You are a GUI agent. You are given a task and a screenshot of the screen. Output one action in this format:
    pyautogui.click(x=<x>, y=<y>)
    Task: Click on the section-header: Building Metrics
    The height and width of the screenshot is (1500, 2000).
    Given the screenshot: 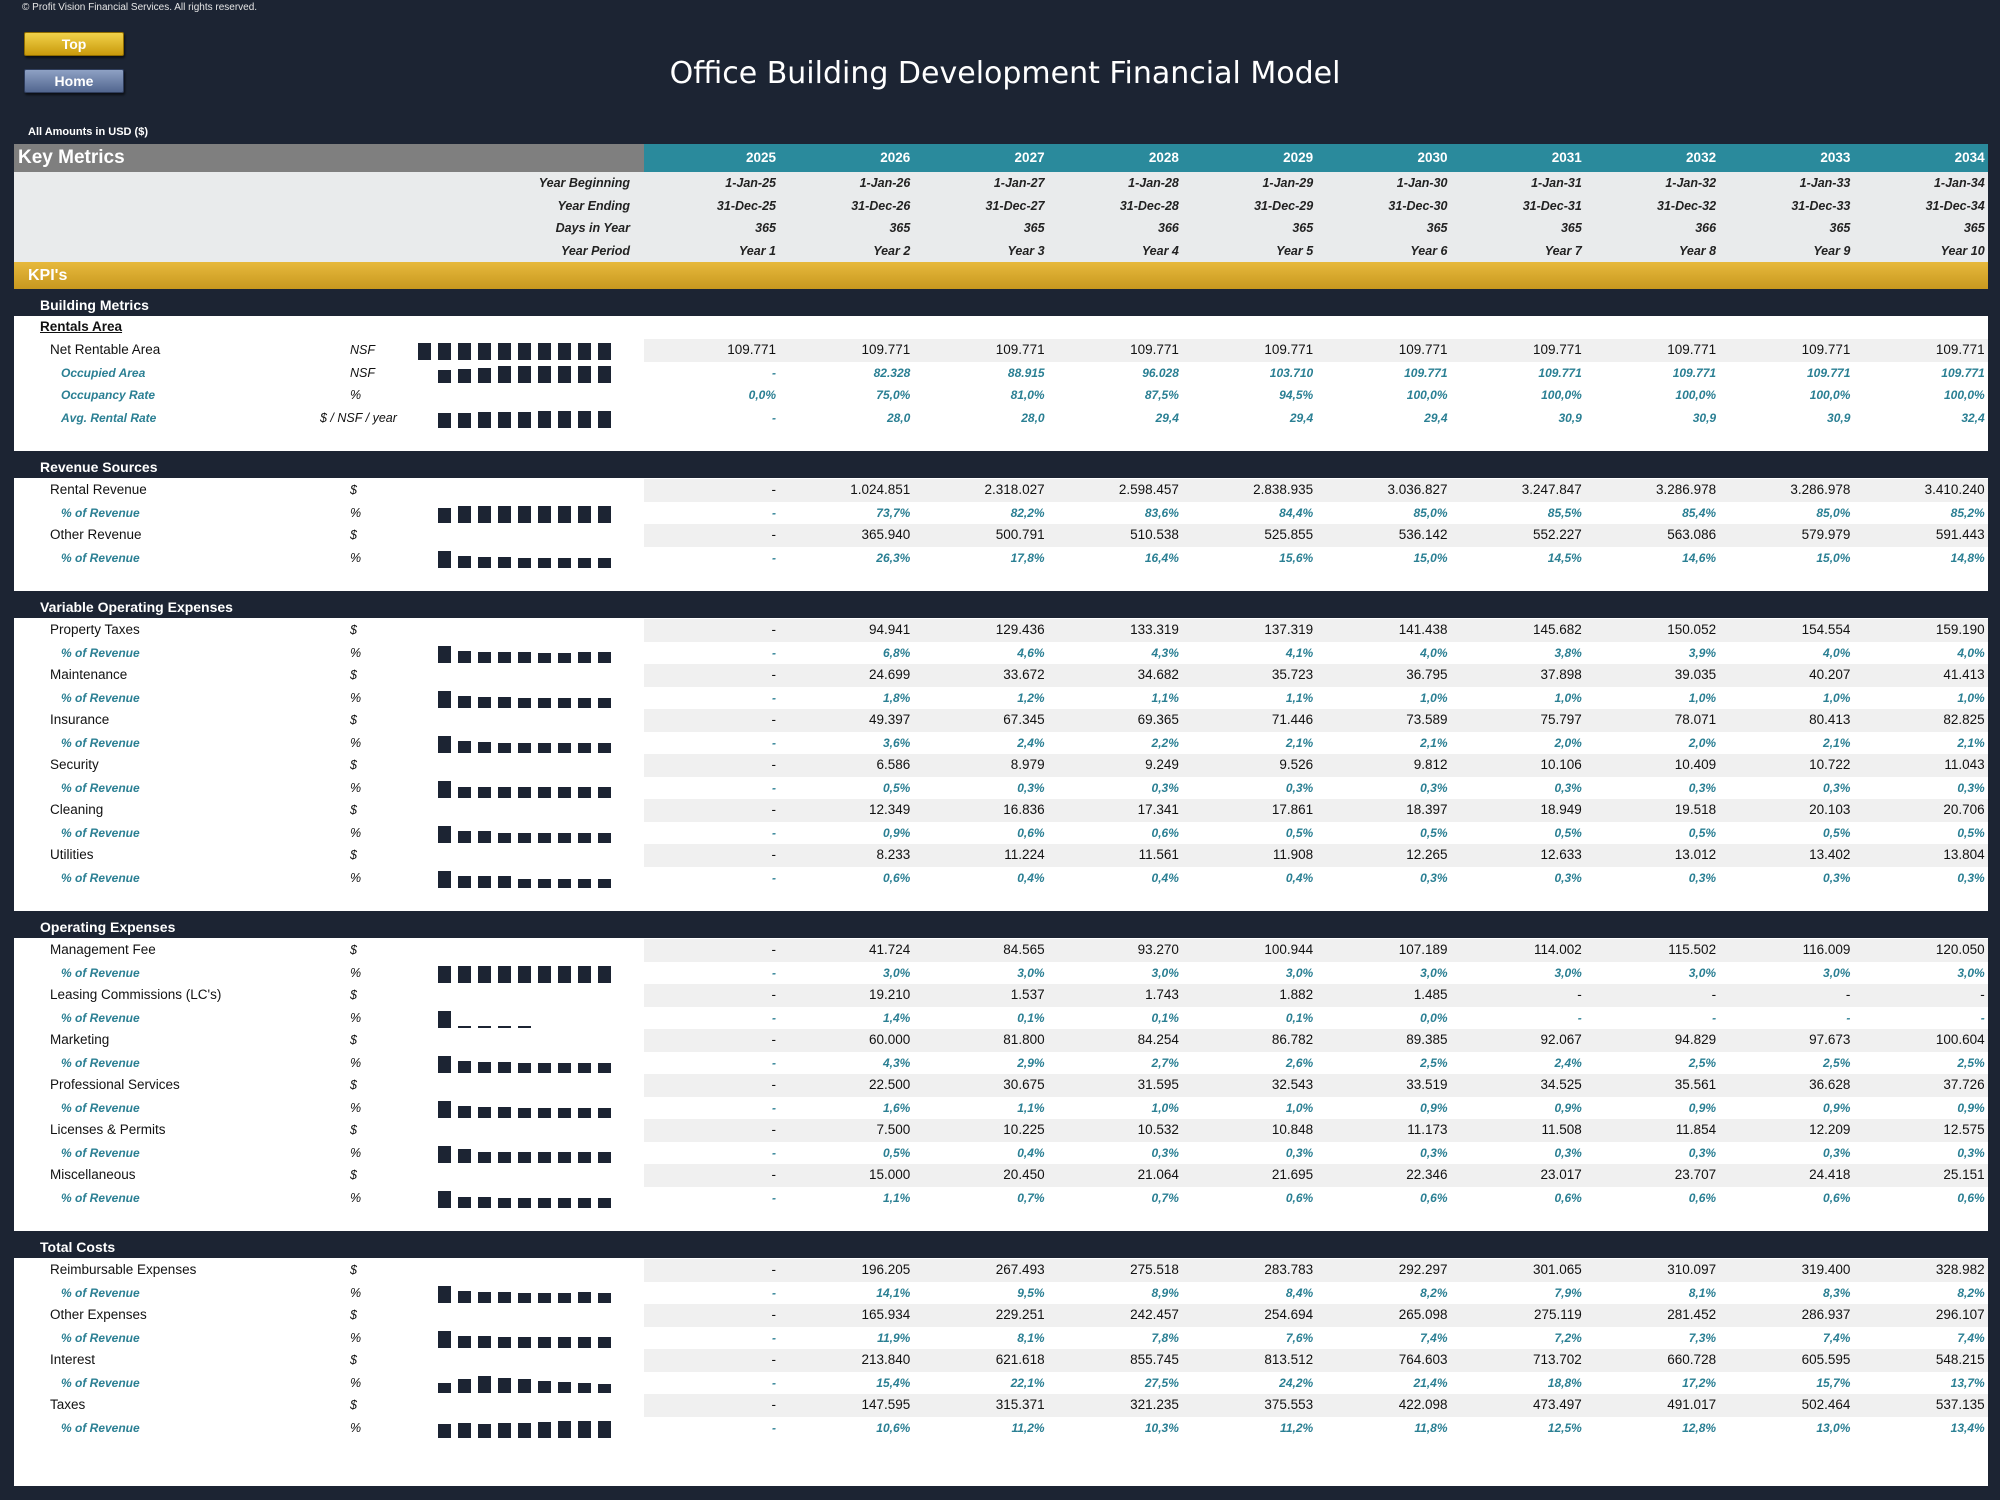 What is the action you would take?
    pyautogui.click(x=1001, y=302)
    